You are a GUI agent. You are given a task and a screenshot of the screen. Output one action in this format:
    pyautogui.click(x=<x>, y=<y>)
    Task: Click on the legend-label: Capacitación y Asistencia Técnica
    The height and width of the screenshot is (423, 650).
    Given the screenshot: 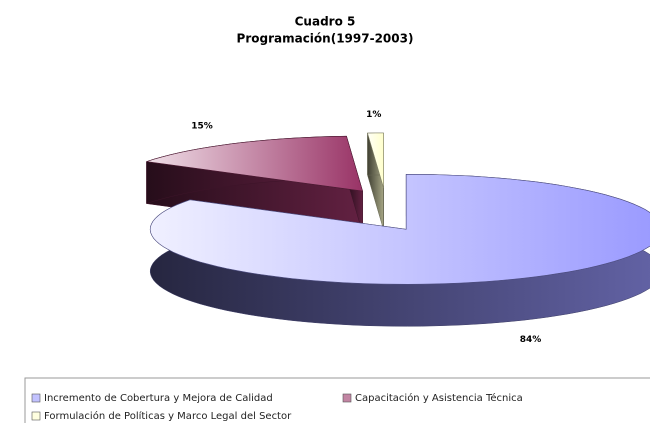 What is the action you would take?
    pyautogui.click(x=439, y=398)
    